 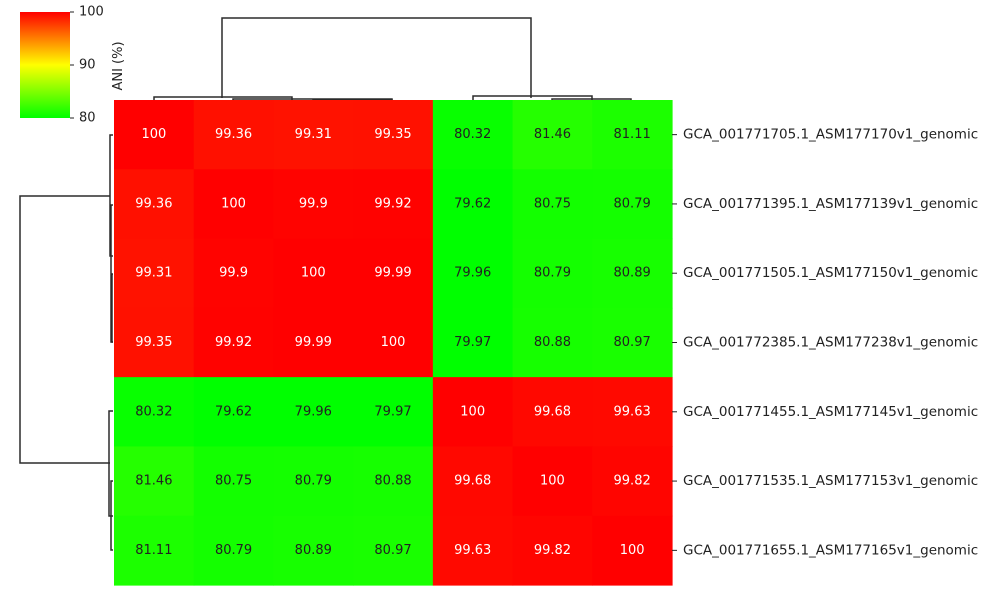 What do you see at coordinates (118, 65) in the screenshot?
I see `colorbar-label: ANI (%)` at bounding box center [118, 65].